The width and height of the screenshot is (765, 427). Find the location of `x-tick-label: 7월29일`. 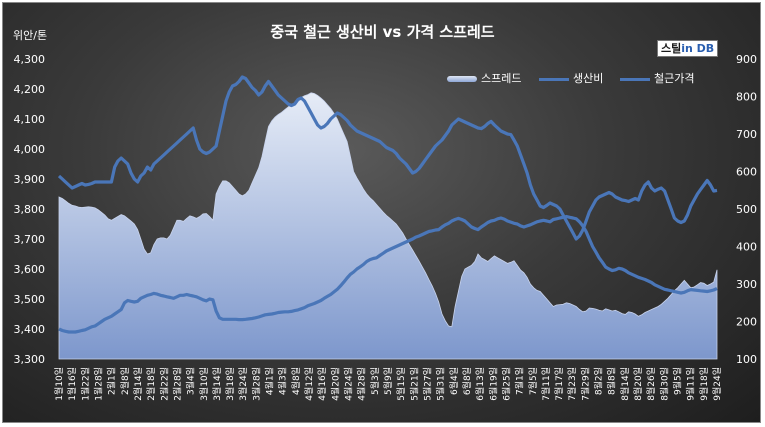

x-tick-label: 7월29일 is located at coordinates (585, 384).